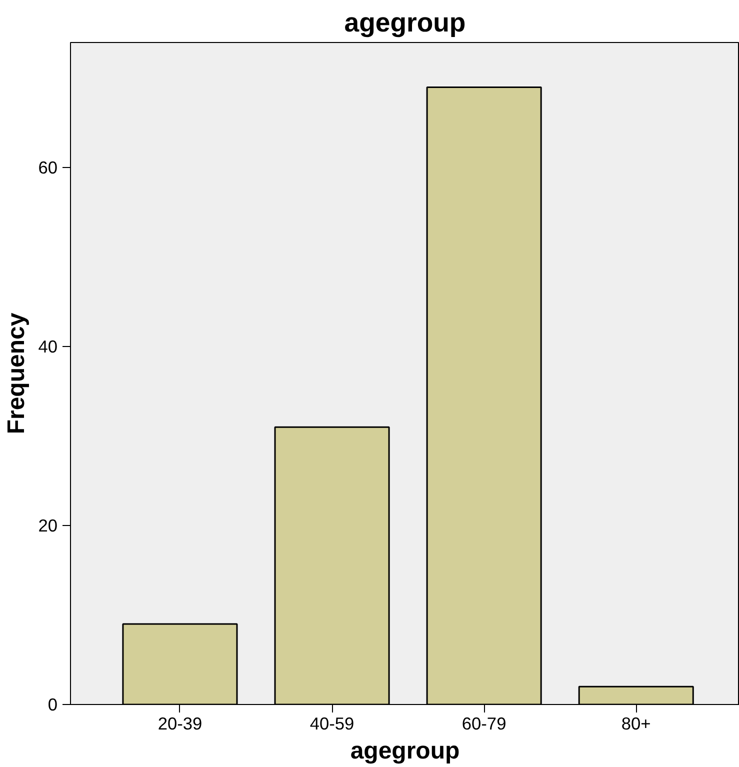 The image size is (739, 767). I want to click on y-tick-label: 60, so click(48, 168).